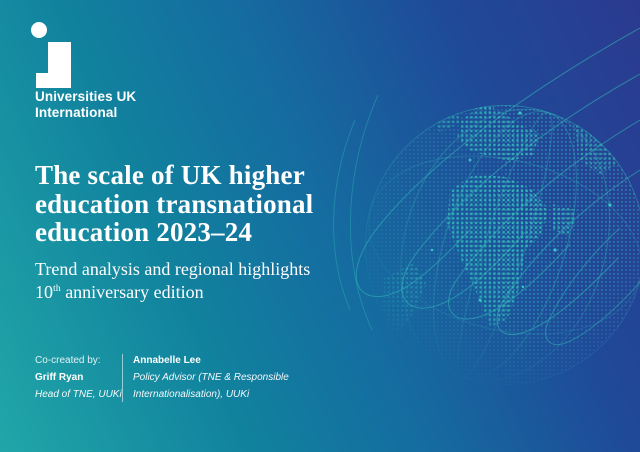 Image resolution: width=640 pixels, height=452 pixels. Describe the element at coordinates (86, 96) in the screenshot. I see `logo-org-line1: Universities UK` at that location.